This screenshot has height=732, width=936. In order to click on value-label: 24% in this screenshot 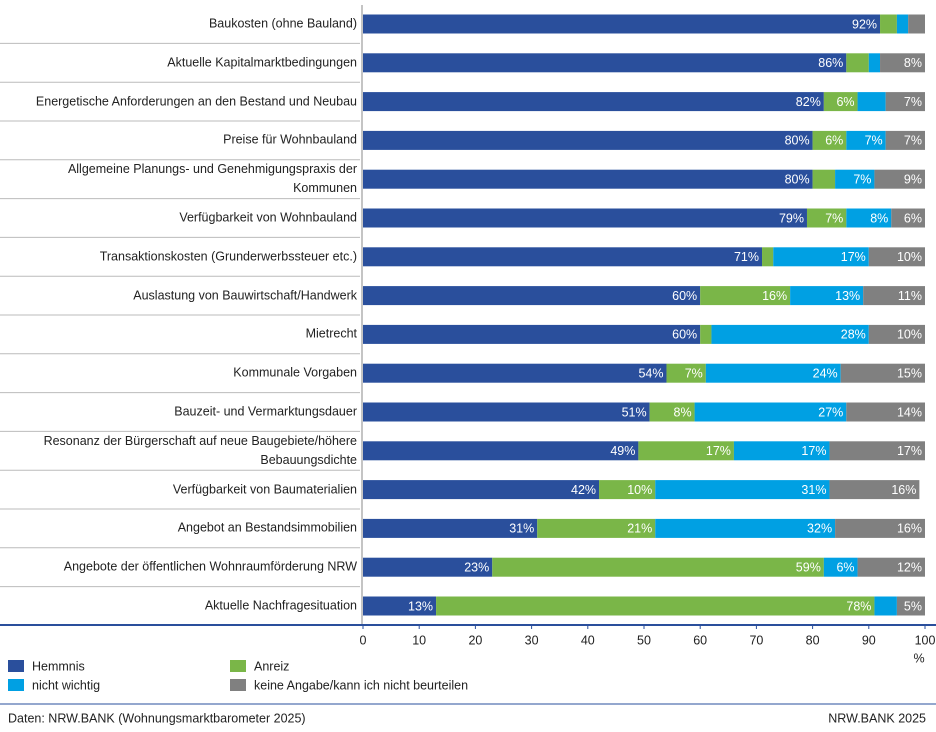, I will do `click(825, 373)`.